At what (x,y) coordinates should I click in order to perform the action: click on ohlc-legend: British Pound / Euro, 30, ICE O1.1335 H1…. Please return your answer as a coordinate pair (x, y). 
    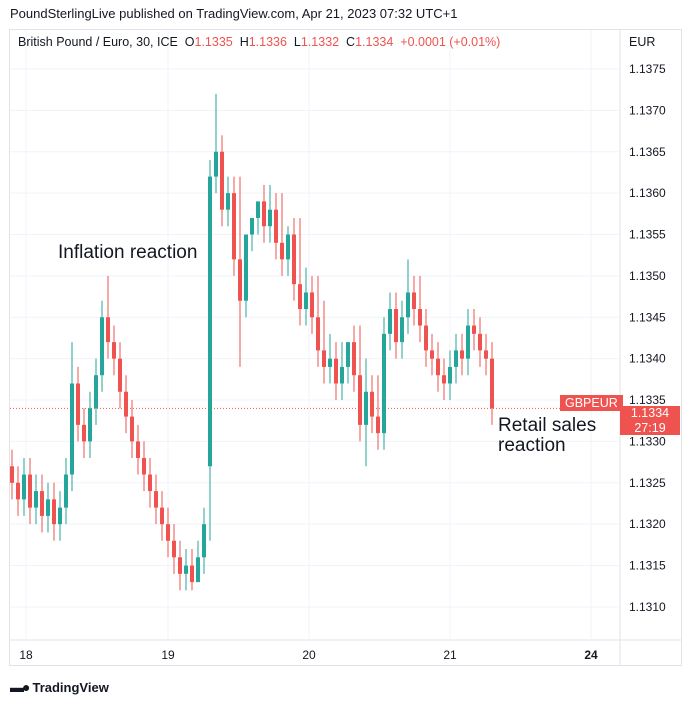
    Looking at the image, I should click on (259, 42).